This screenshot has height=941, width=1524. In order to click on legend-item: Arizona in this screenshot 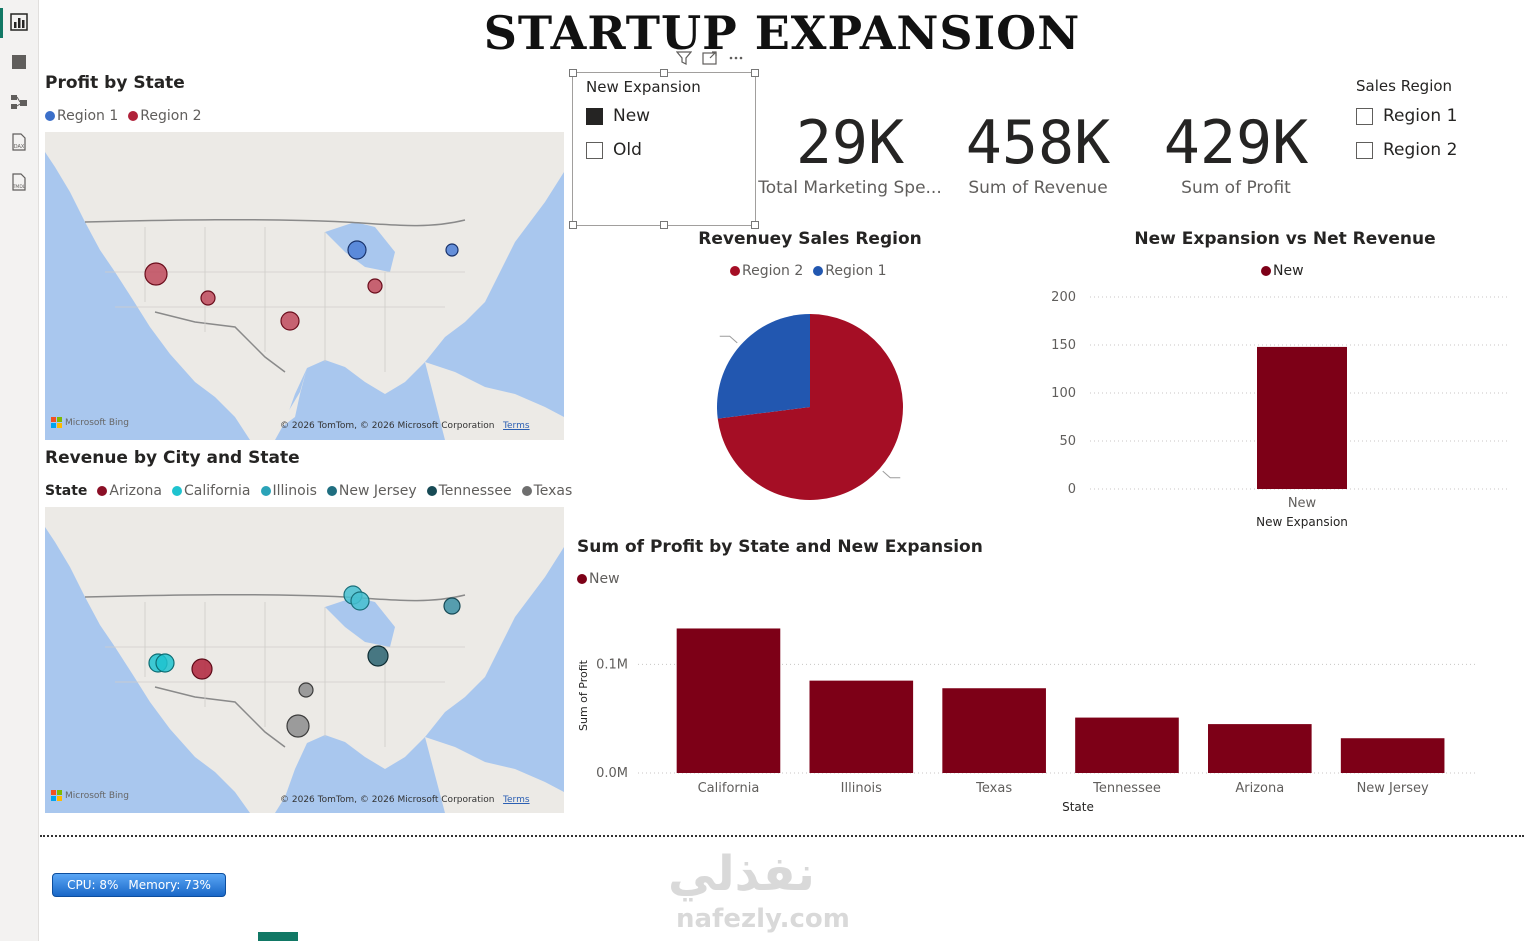, I will do `click(129, 491)`.